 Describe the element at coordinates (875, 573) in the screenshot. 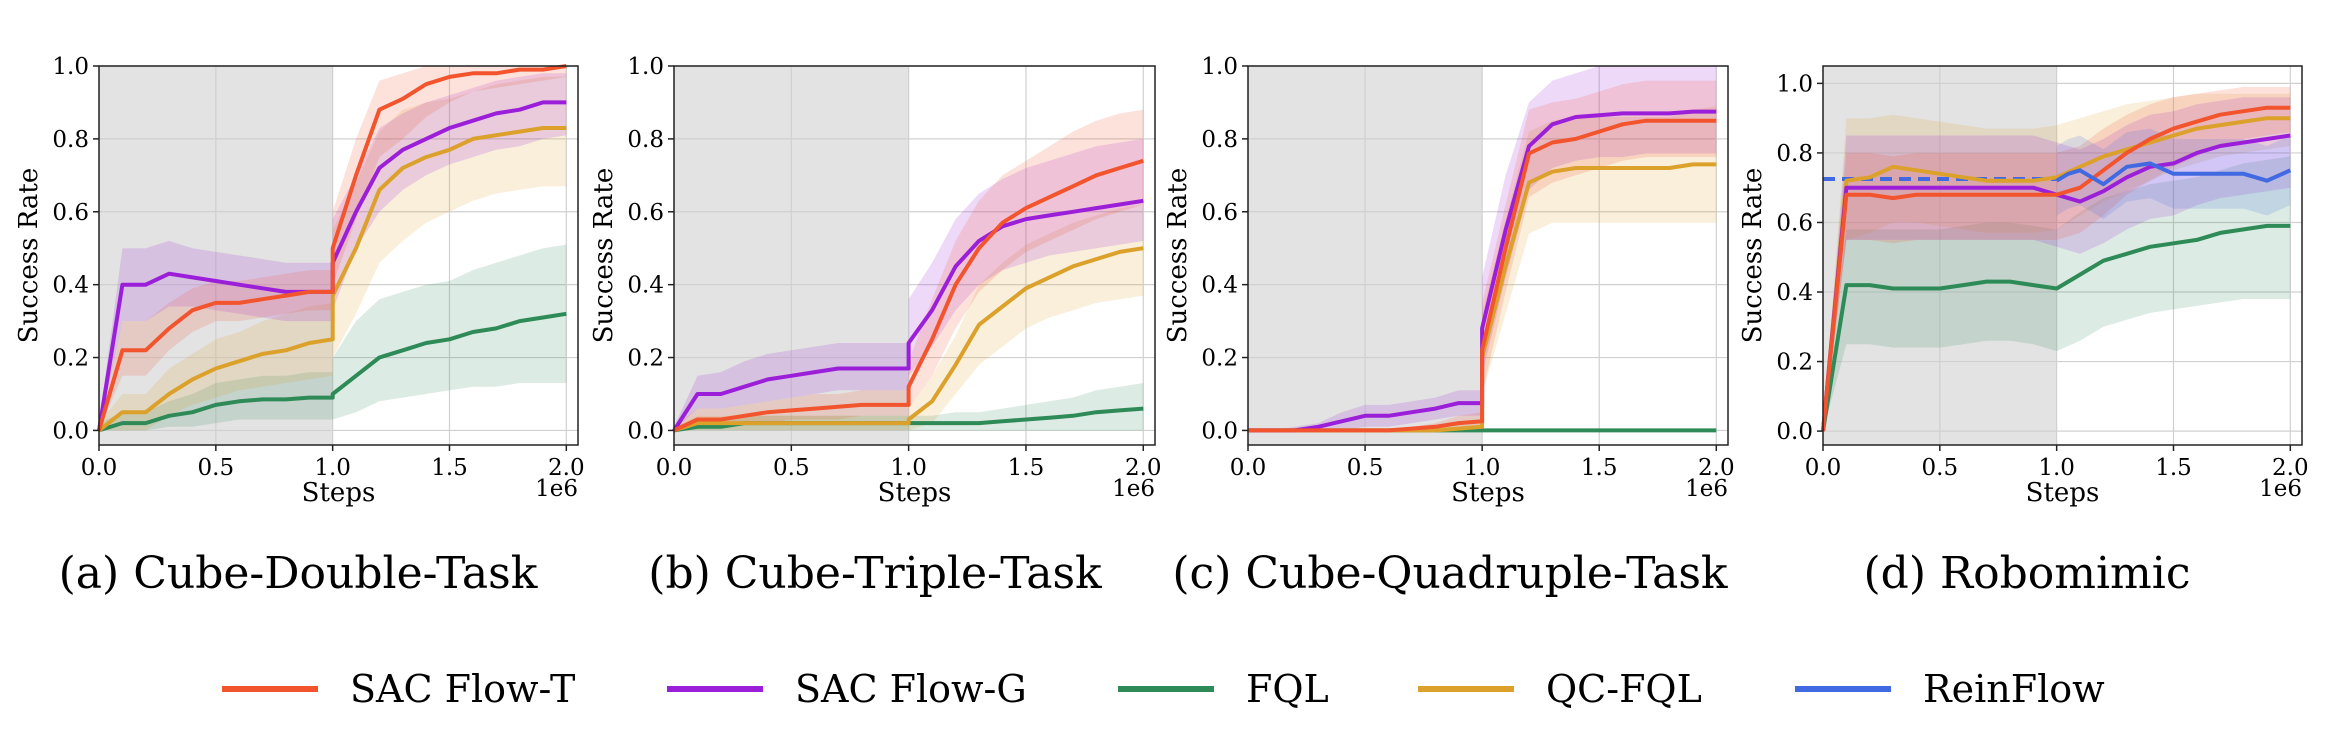

I see `chart-caption: (b) Cube-Triple-Task` at that location.